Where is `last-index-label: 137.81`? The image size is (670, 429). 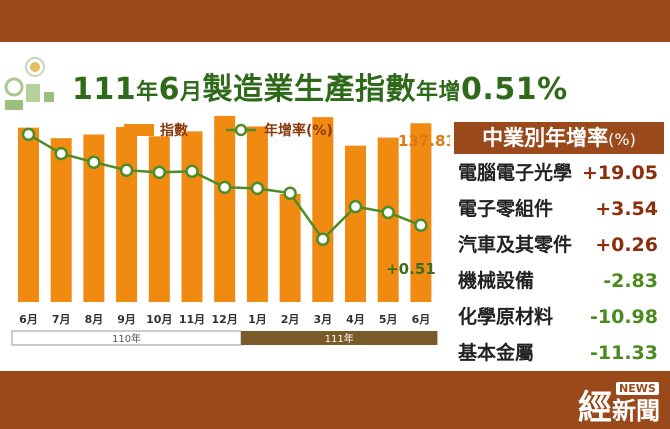 last-index-label: 137.81 is located at coordinates (424, 141).